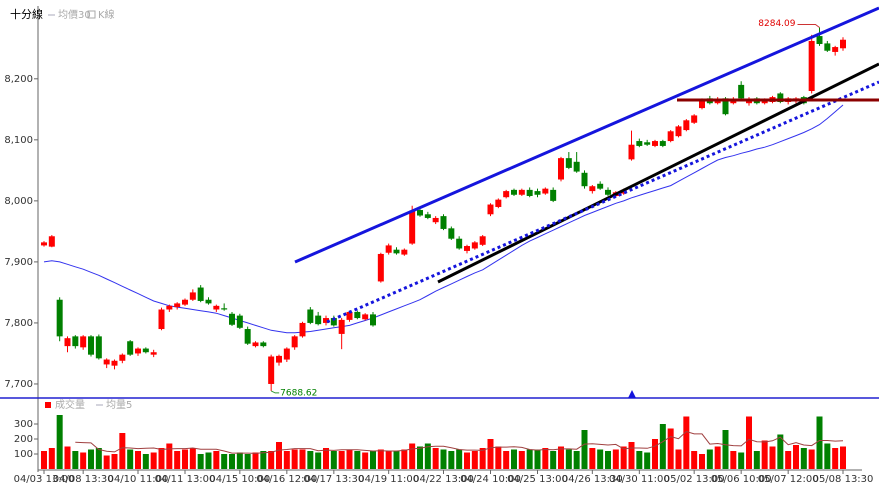 This screenshot has width=879, height=489. Describe the element at coordinates (694, 479) in the screenshot. I see `x-tick-label: 05/02 13:00` at that location.